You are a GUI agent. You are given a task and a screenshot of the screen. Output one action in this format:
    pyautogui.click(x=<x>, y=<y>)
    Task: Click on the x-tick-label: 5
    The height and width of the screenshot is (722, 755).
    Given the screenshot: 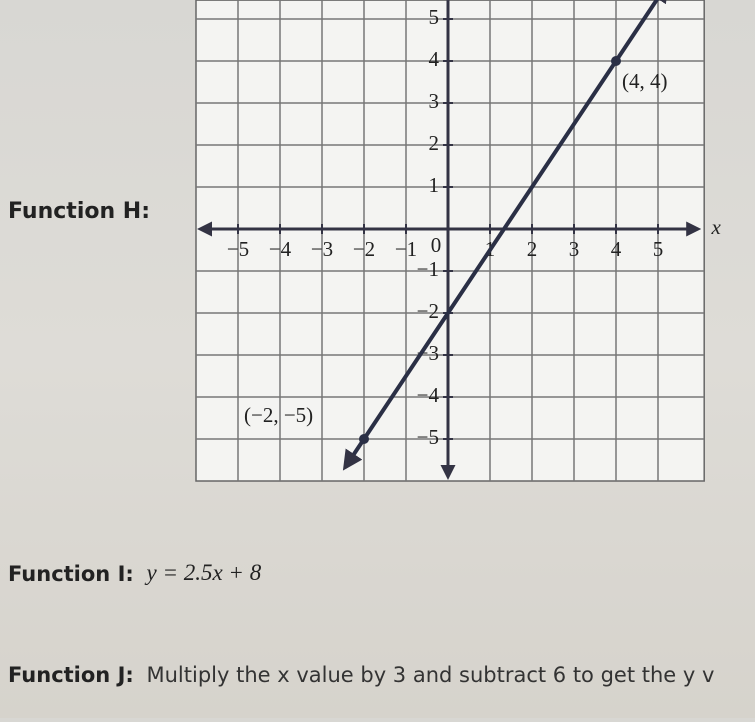 What is the action you would take?
    pyautogui.click(x=658, y=249)
    